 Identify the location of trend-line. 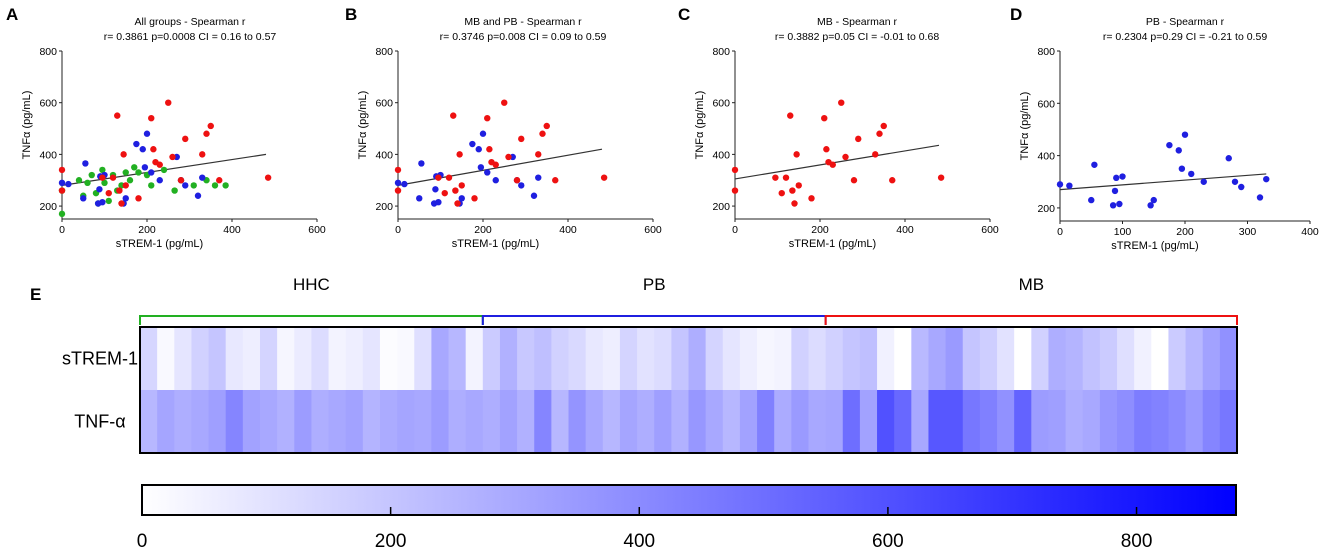
(837, 162).